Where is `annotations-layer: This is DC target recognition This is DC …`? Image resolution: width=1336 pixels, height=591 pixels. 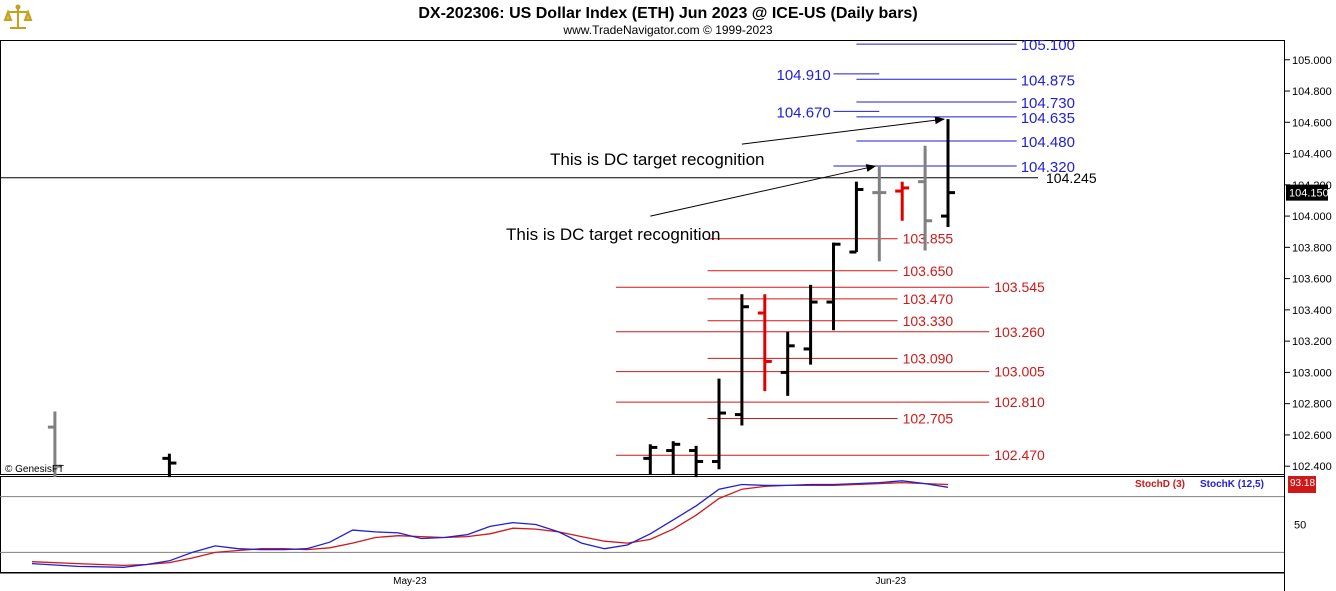 annotations-layer: This is DC target recognition This is DC … is located at coordinates (725, 180).